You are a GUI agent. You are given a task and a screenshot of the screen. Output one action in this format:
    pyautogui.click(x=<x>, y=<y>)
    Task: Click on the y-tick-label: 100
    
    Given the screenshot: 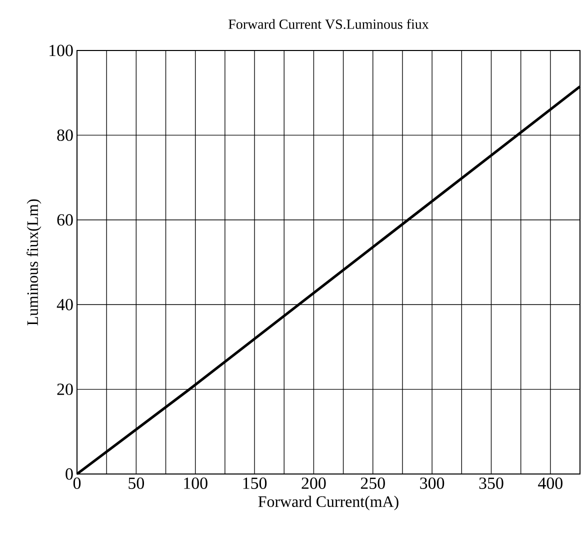 What is the action you would take?
    pyautogui.click(x=61, y=50)
    